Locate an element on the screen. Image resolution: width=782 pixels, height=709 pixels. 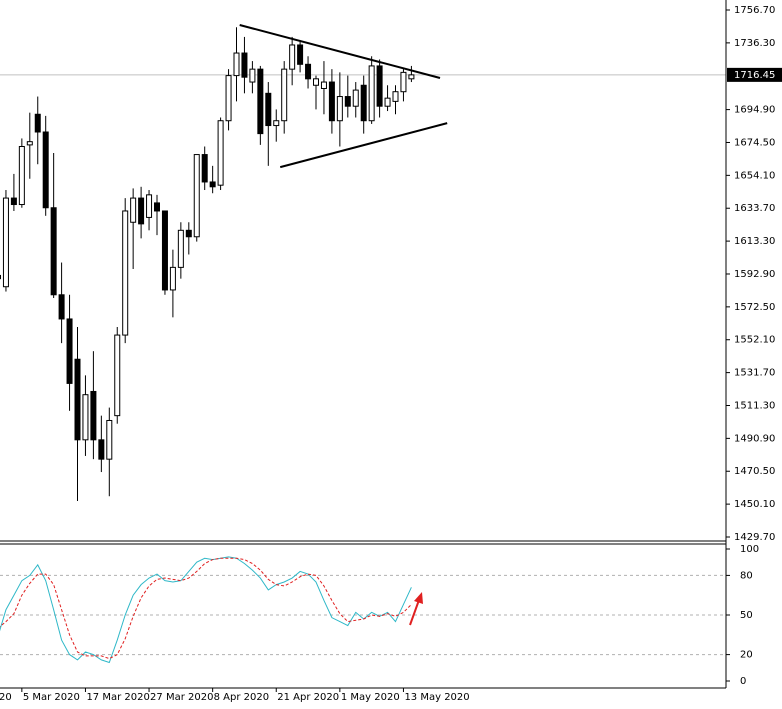
y-tick-label: 1674.50 is located at coordinates (754, 142).